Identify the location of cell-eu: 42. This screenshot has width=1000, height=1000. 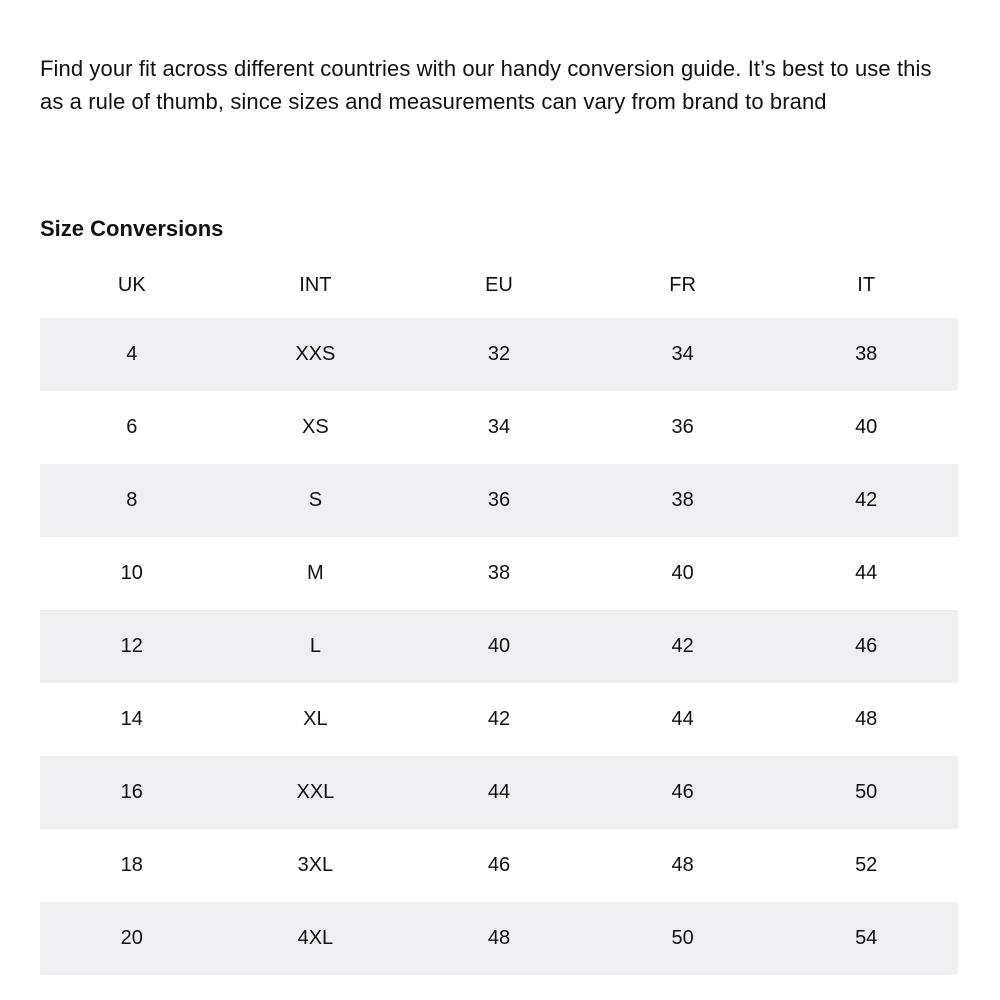
(499, 719).